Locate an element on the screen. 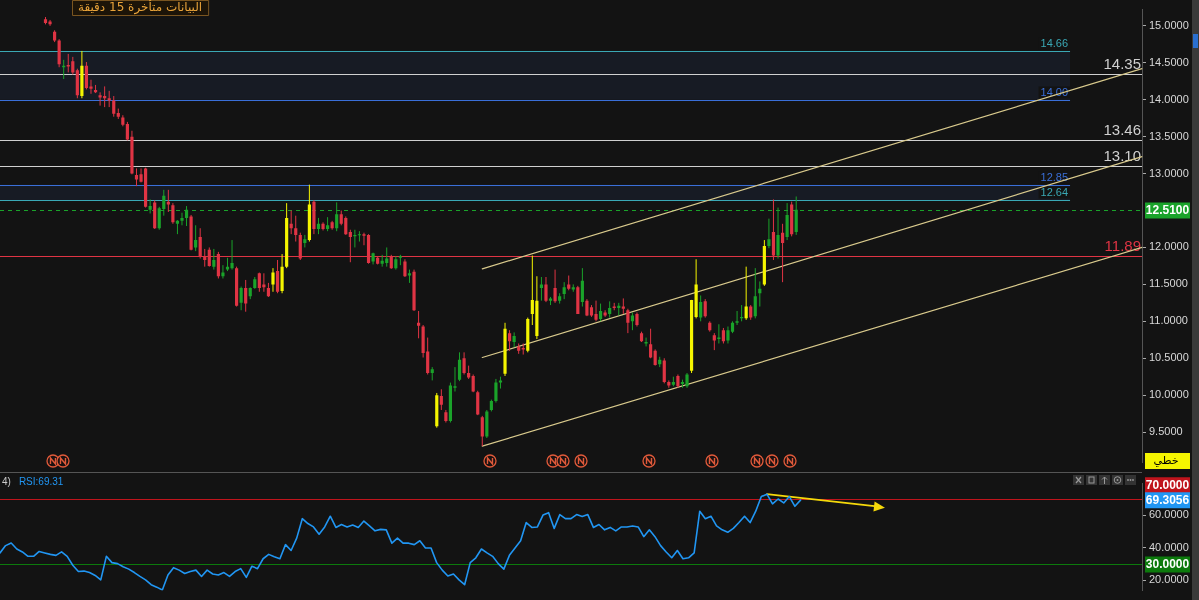  y-tick-label: 11.5000 is located at coordinates (1168, 283).